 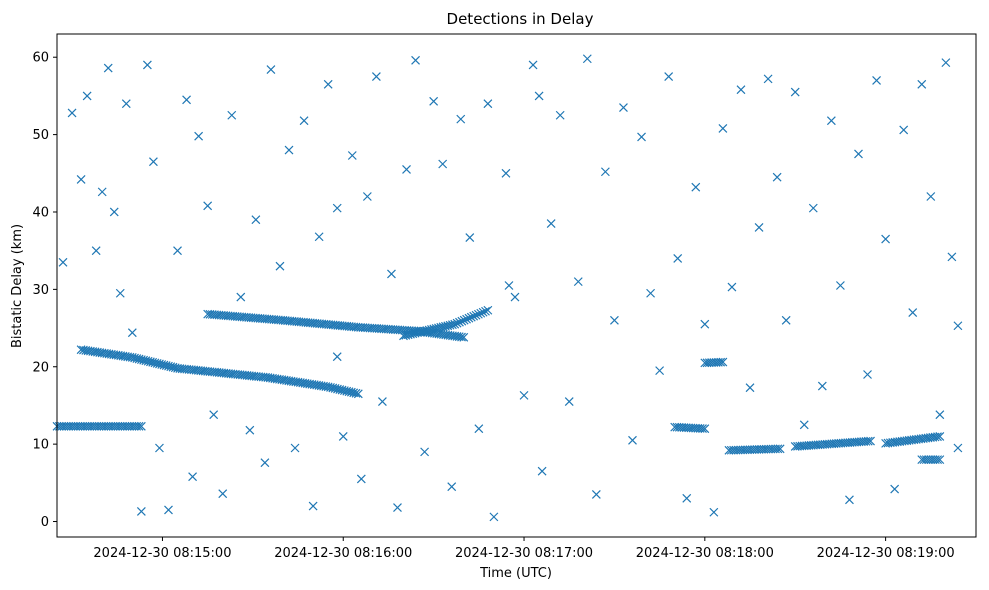 I want to click on x-tick-label: 2024-12-30 08:15:00, so click(x=162, y=553).